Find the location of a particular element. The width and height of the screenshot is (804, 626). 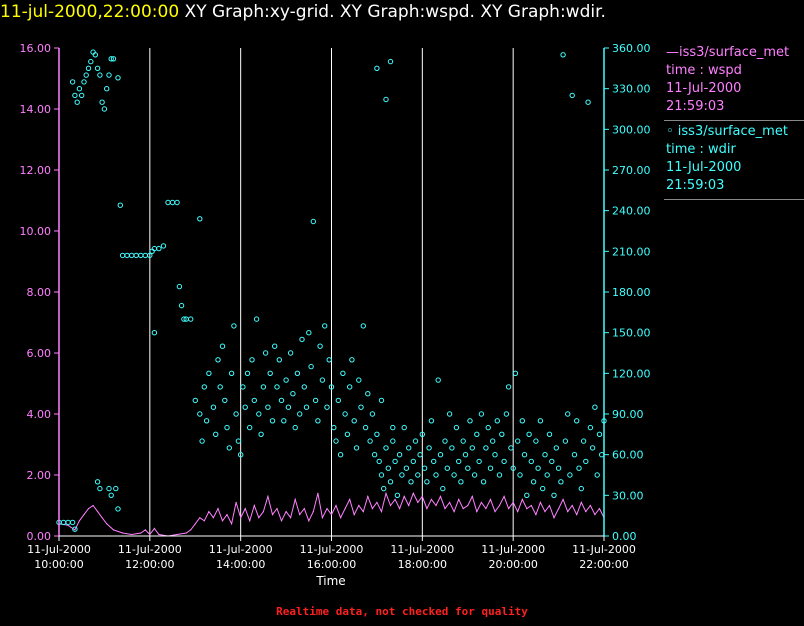

legend-wspd-source: —iss3/surface_met is located at coordinates (728, 52).